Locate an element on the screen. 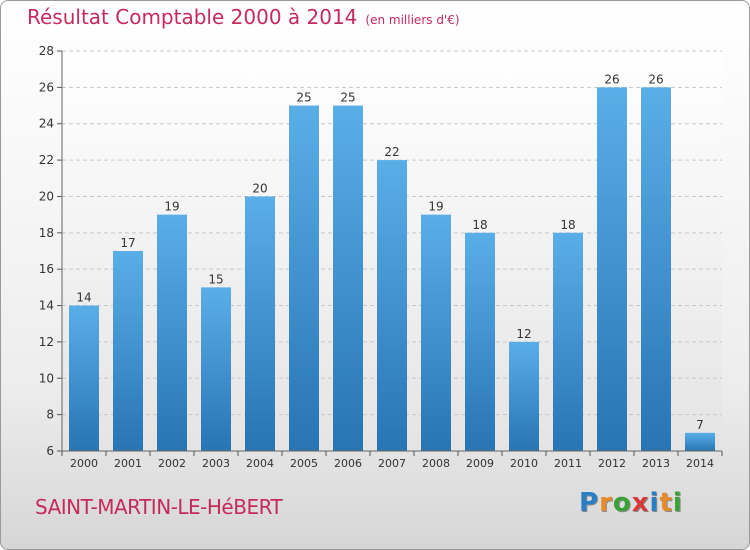  y-tick-label: 10 is located at coordinates (46, 378).